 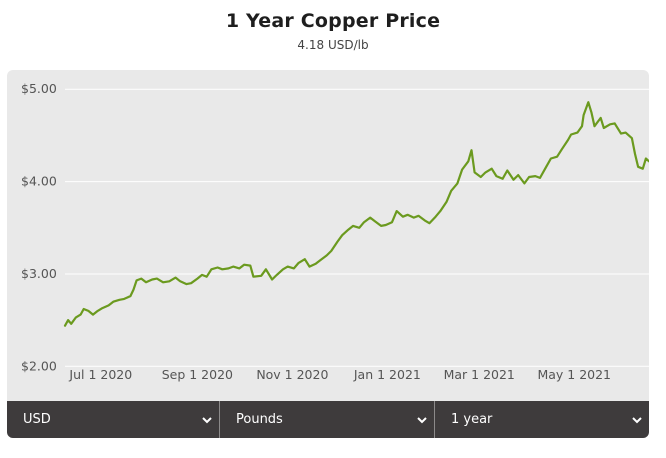 I want to click on y-tick-label: $5.00, so click(x=39, y=88).